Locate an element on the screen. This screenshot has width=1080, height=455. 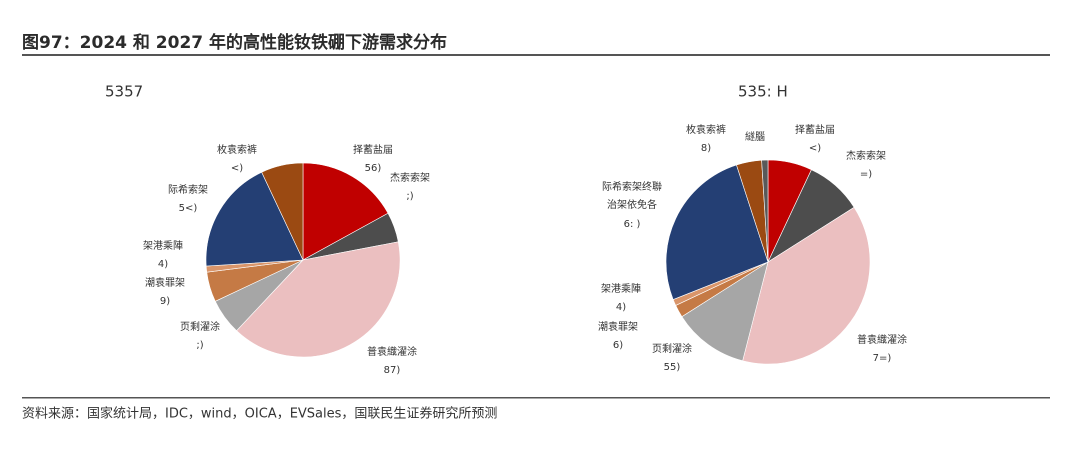
value-label: 56) is located at coordinates (373, 168).